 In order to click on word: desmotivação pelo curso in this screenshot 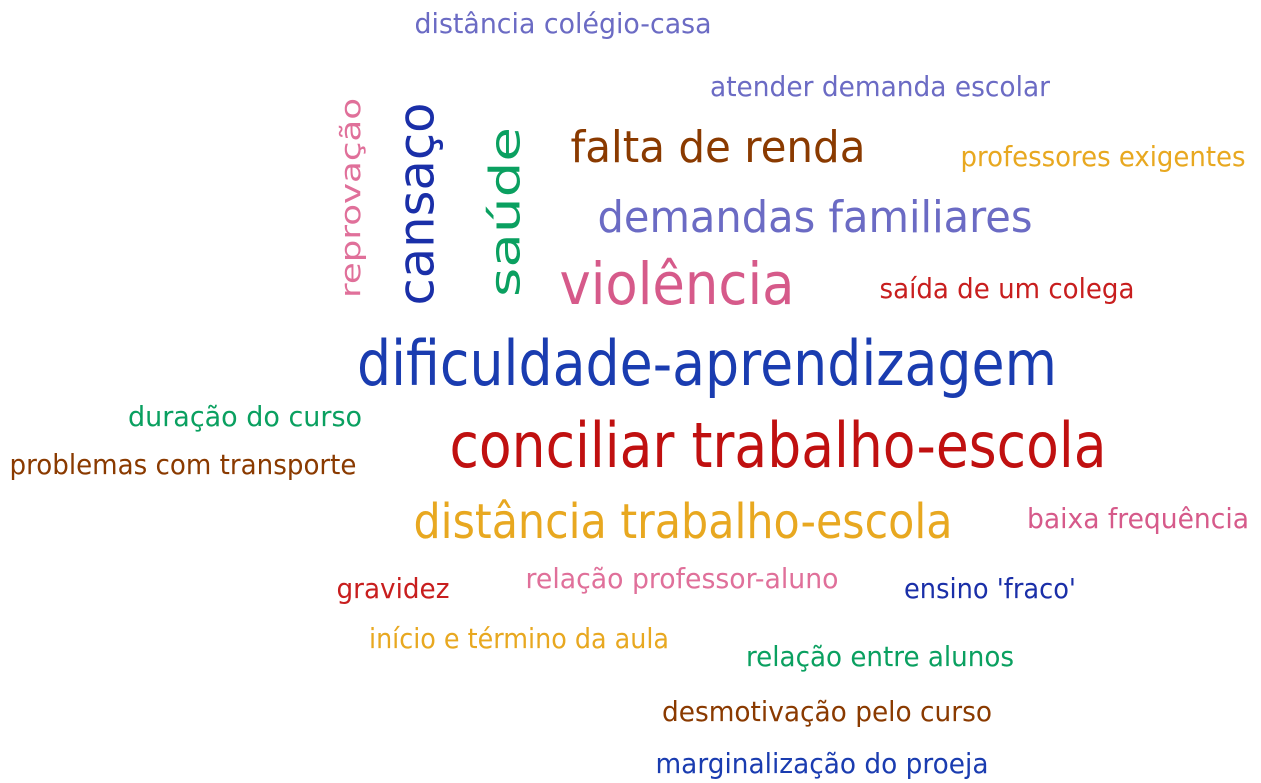, I will do `click(827, 711)`.